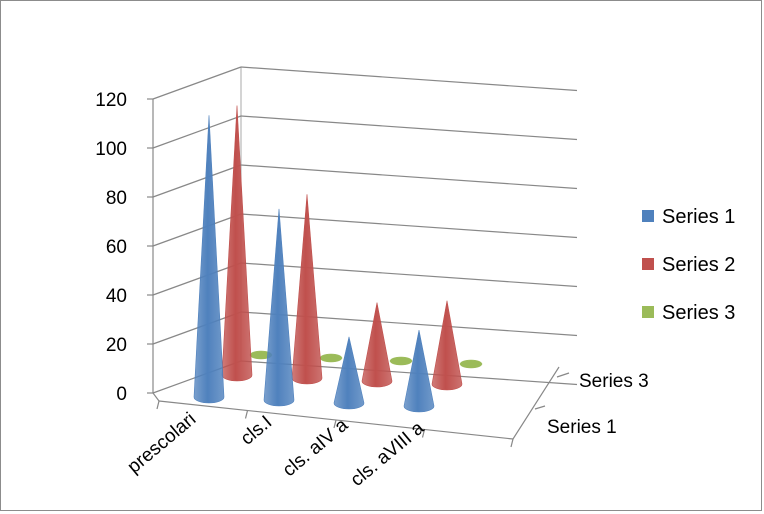  What do you see at coordinates (614, 381) in the screenshot?
I see `depth-axis-label: Series 3` at bounding box center [614, 381].